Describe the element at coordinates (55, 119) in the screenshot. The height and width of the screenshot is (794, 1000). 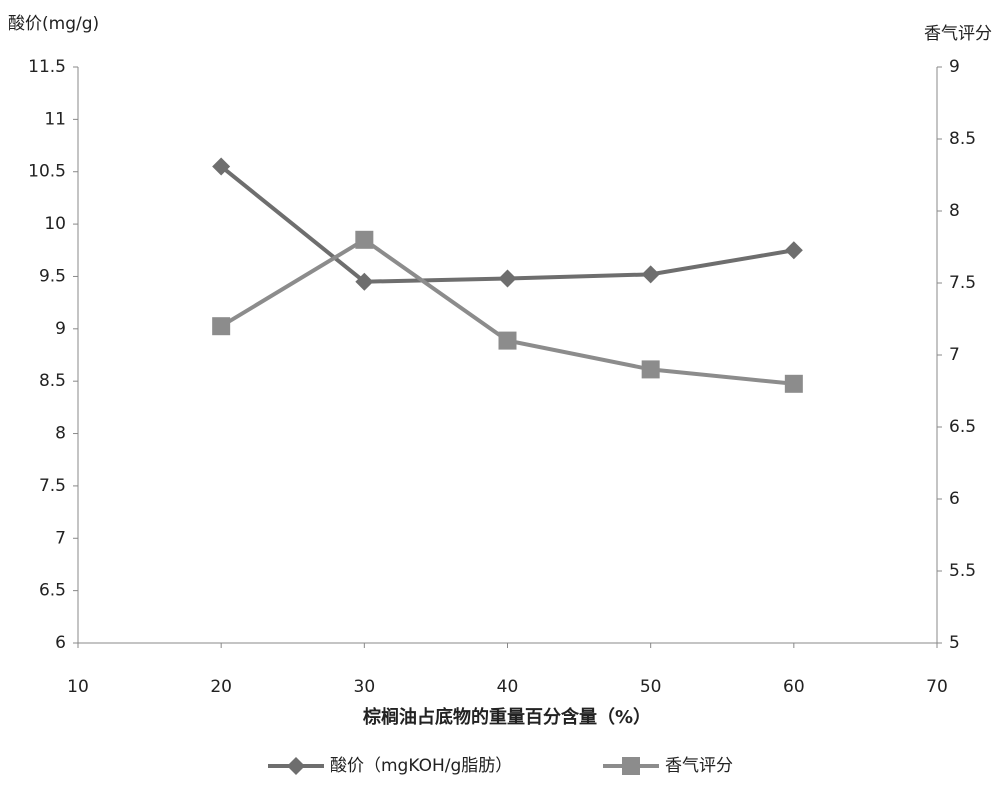
I see `y-tick-label: 11` at that location.